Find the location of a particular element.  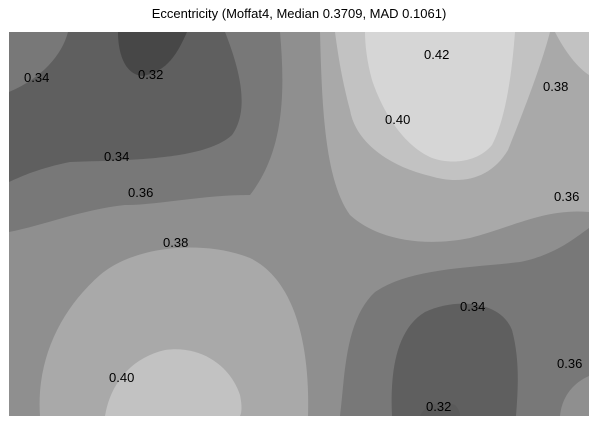

region-bottom-right-0.32 is located at coordinates (440, 409).